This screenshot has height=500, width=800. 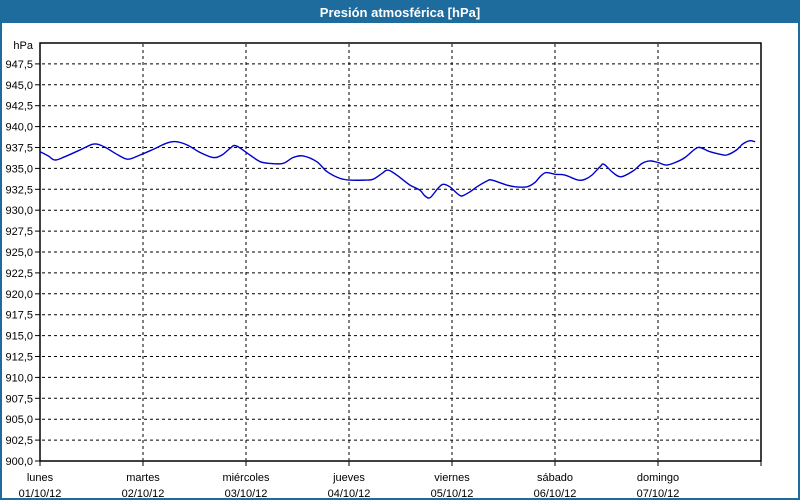 I want to click on day-date-label: 01/10/12, so click(x=40, y=493).